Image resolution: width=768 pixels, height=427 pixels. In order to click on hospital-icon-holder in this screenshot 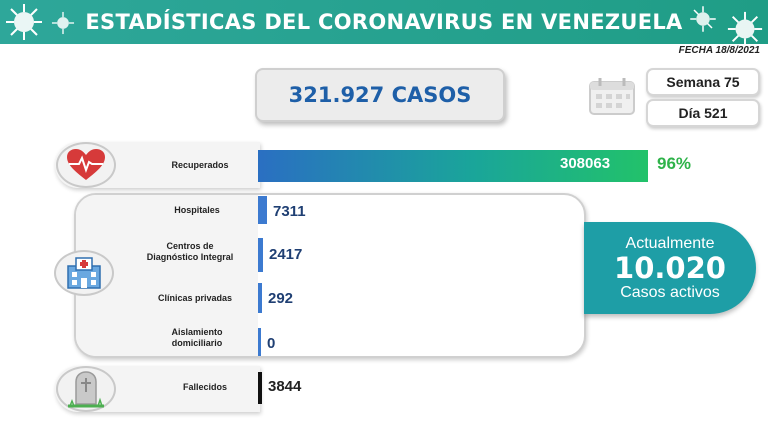, I will do `click(84, 273)`.